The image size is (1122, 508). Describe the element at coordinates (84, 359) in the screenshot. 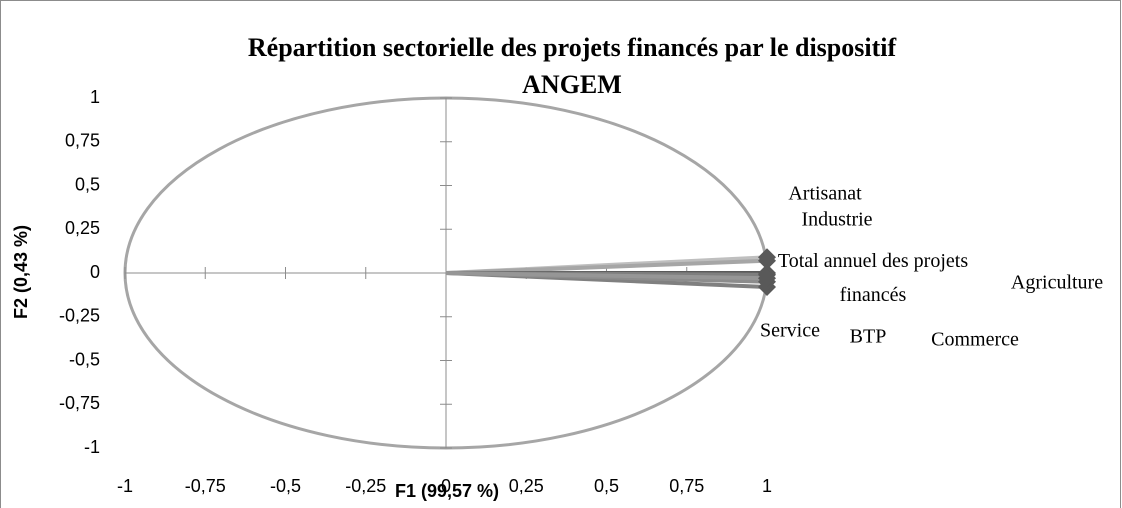

I see `y-tick-label: -0,5` at that location.